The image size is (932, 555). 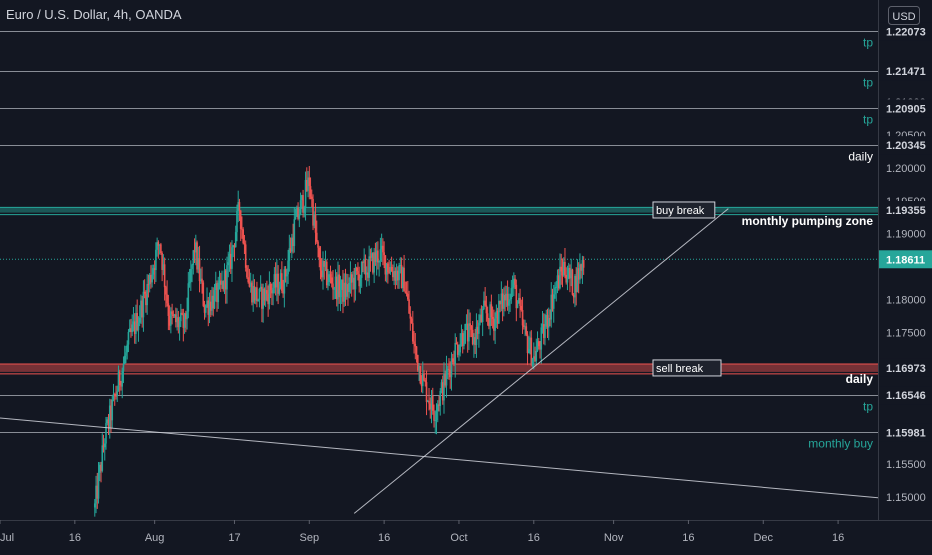 I want to click on level-price-label-5-bg, so click(x=905, y=432).